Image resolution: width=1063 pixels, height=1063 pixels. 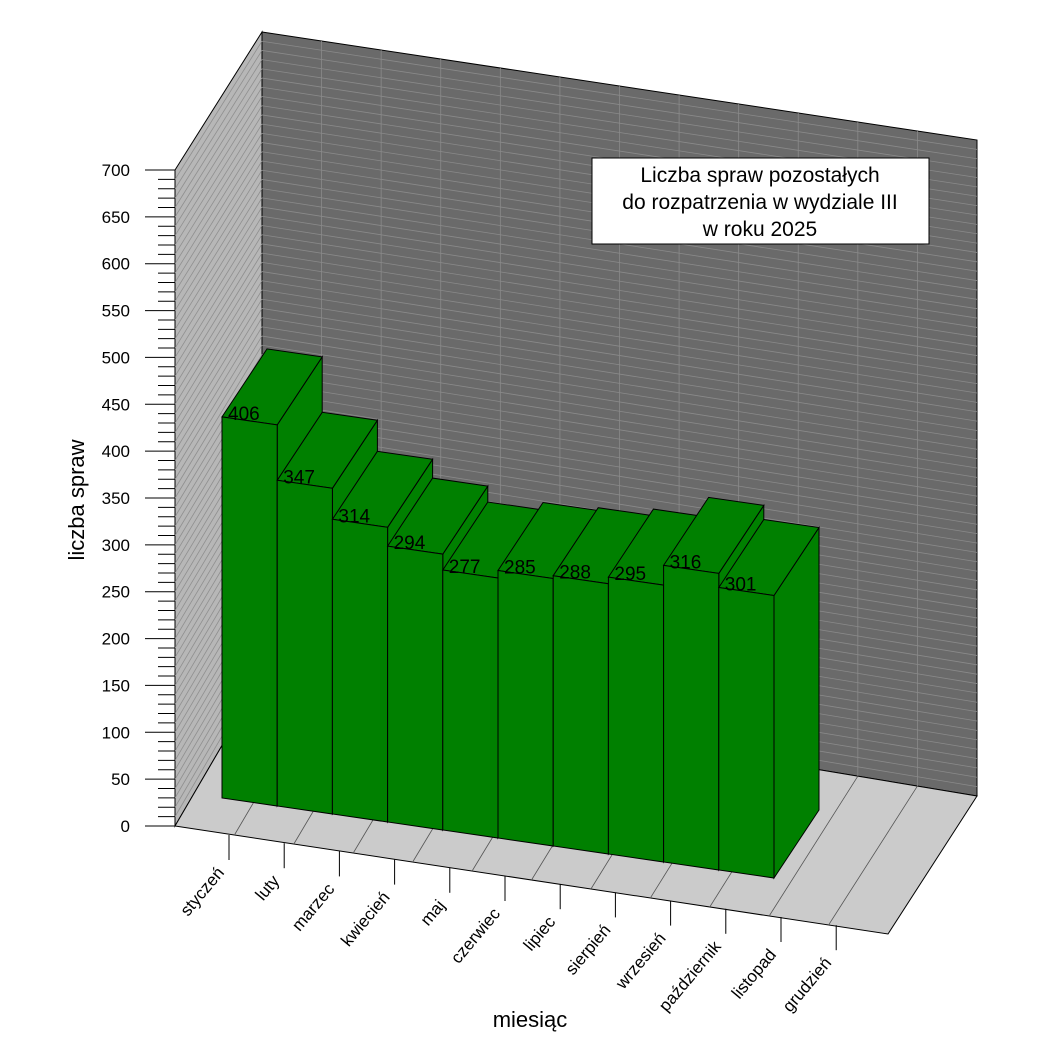 I want to click on chart-title-line-2: do rozpatrzenia w wydziale III, so click(x=759, y=202).